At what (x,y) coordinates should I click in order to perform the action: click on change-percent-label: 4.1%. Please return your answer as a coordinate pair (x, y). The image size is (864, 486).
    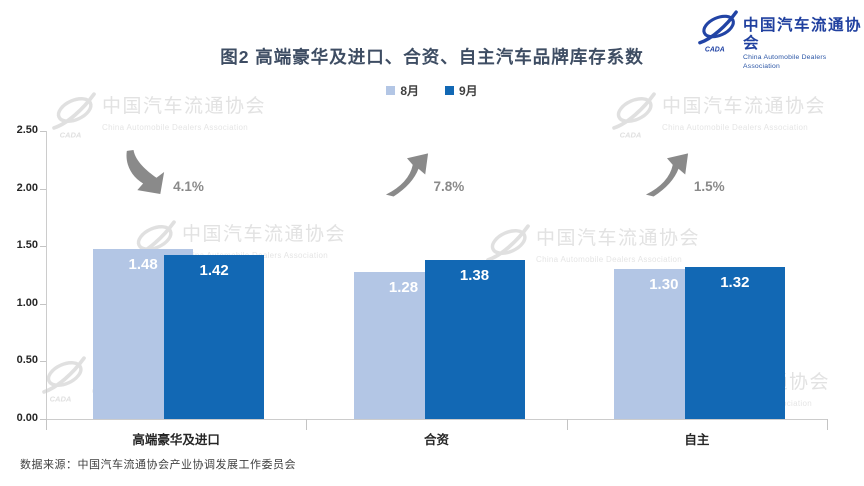
    Looking at the image, I should click on (188, 186).